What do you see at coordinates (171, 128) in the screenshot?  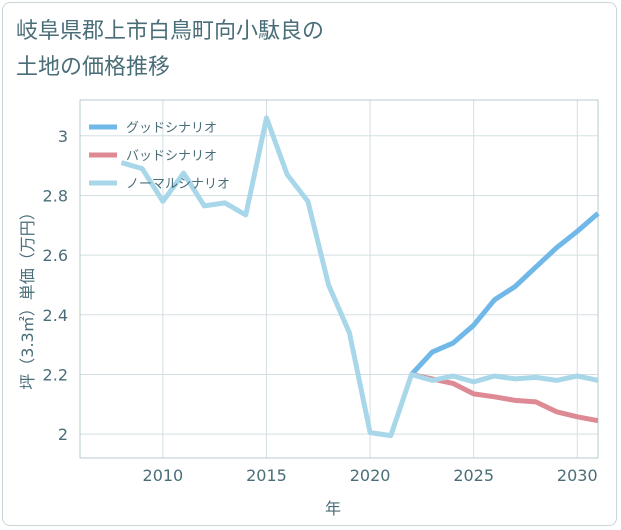 I see `legend-label: グッドシナリオ` at bounding box center [171, 128].